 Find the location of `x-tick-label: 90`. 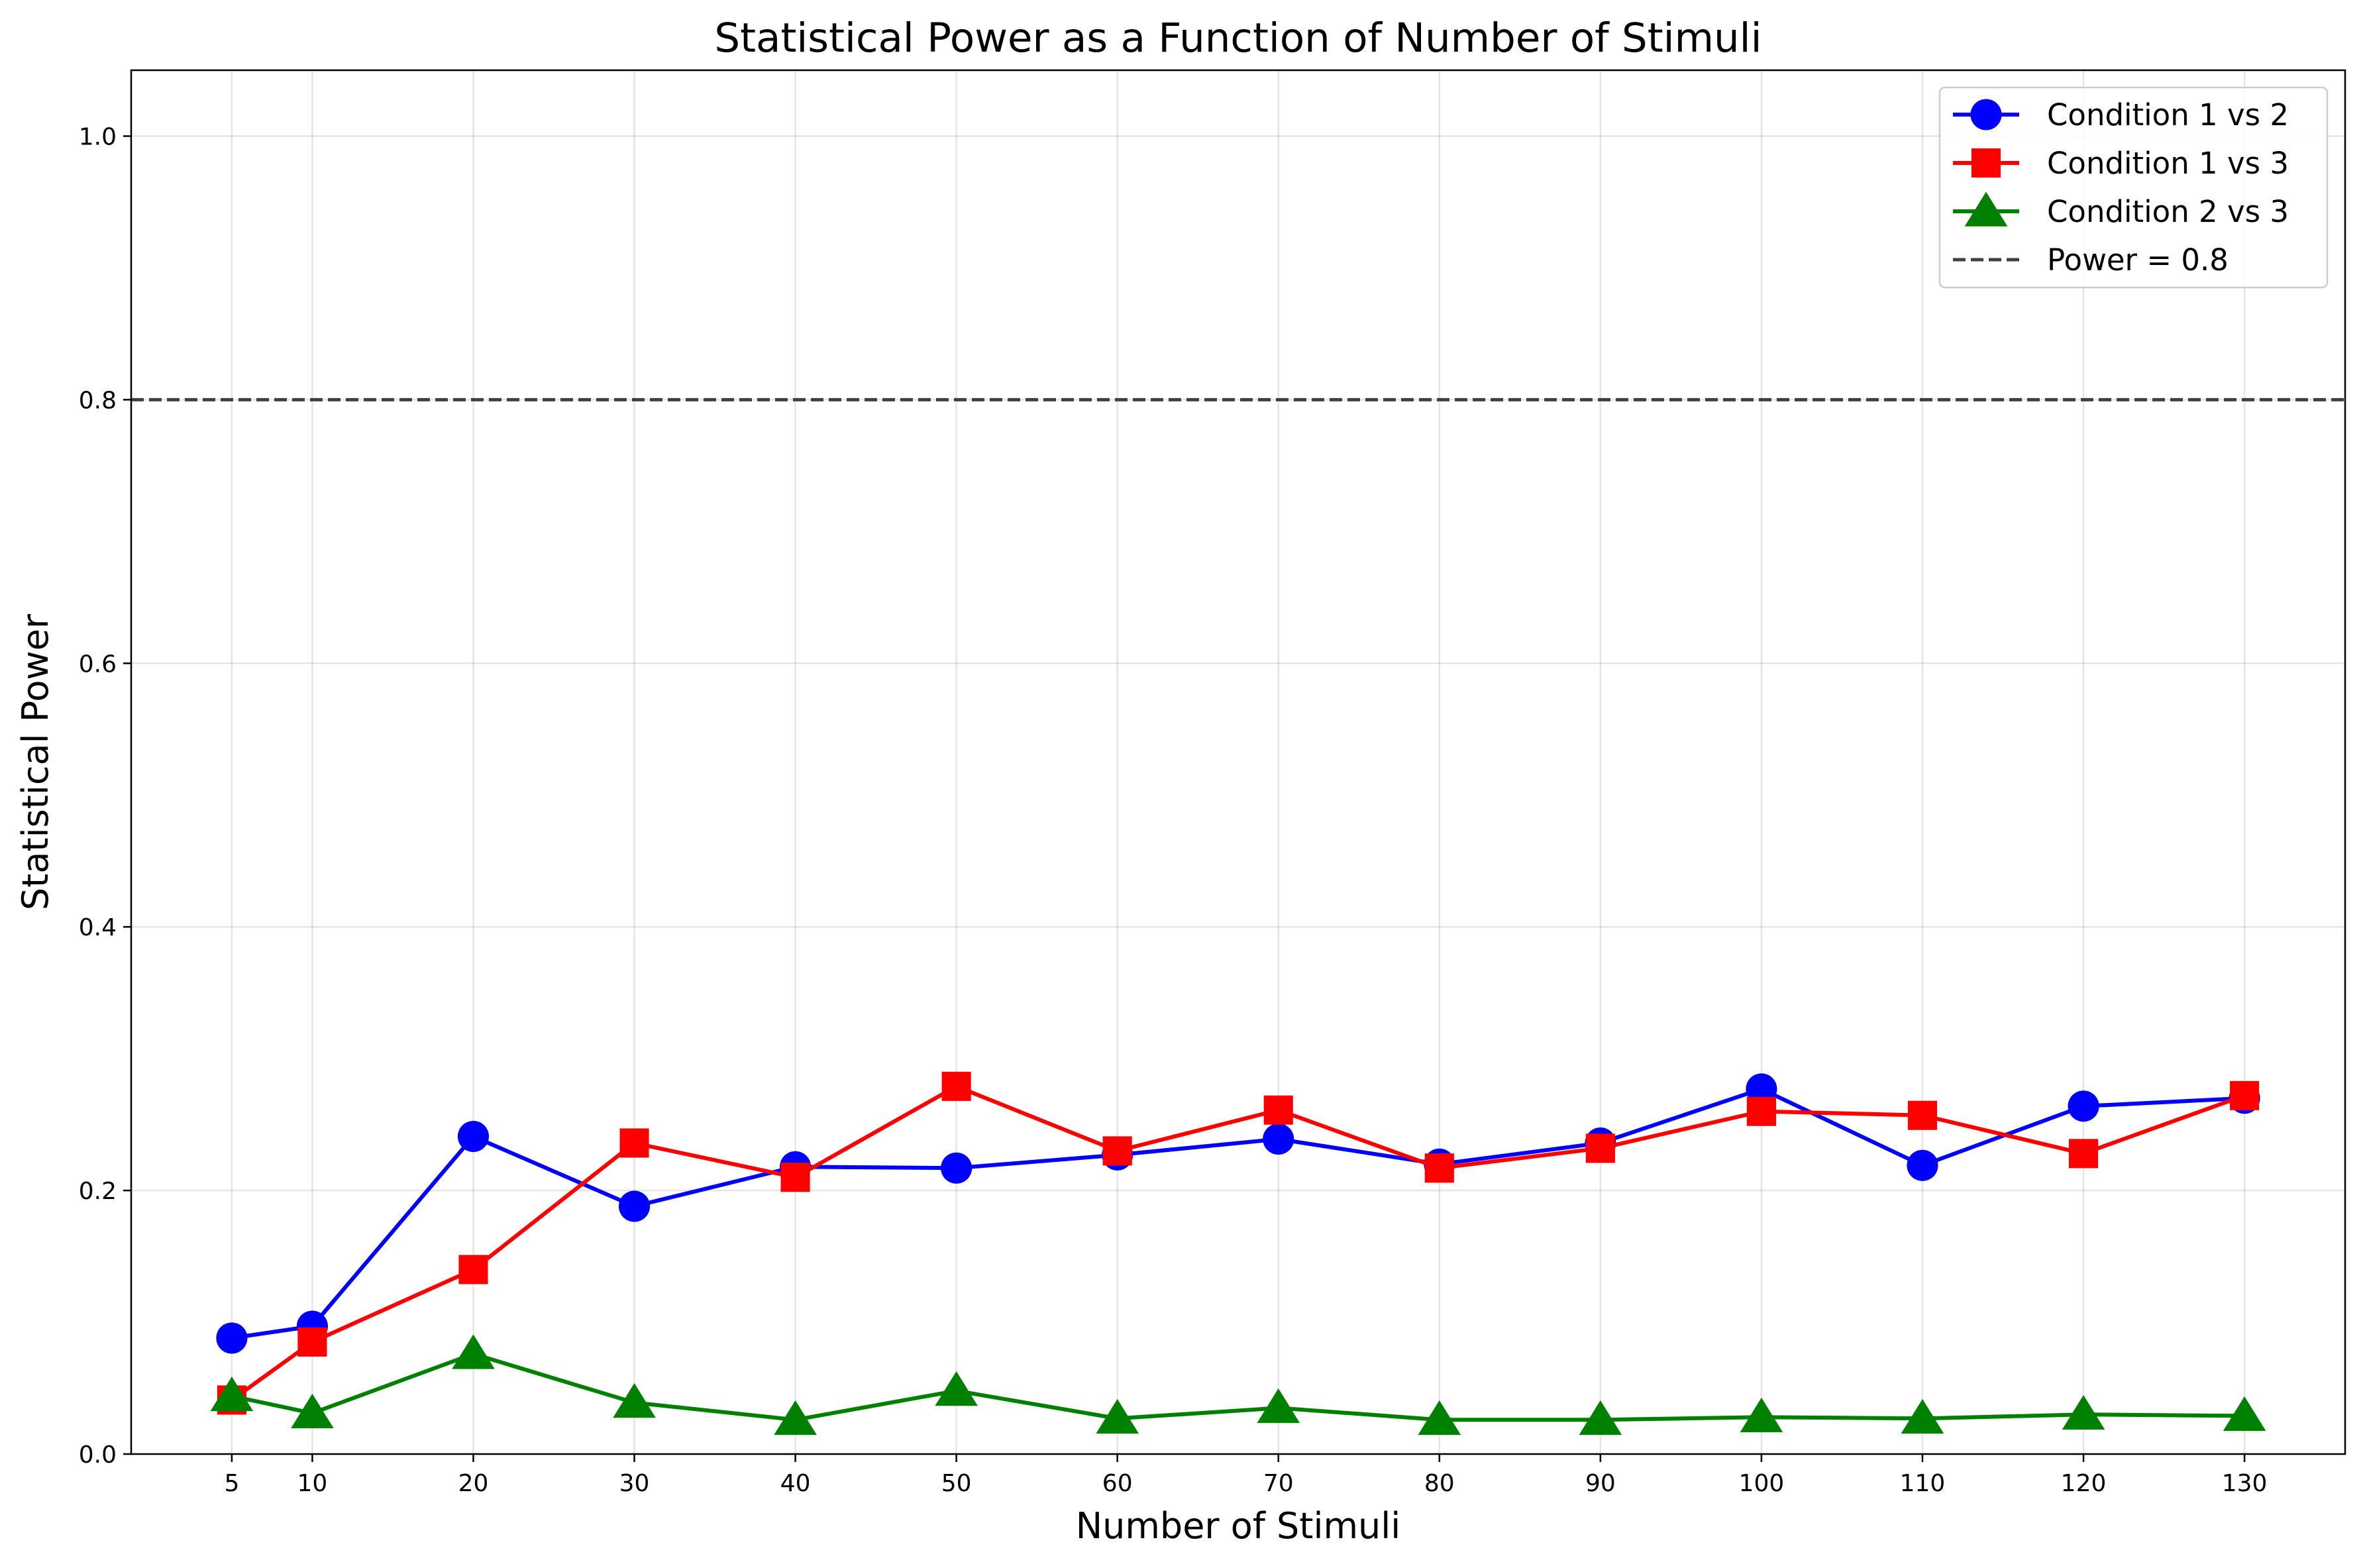

x-tick-label: 90 is located at coordinates (1600, 1483).